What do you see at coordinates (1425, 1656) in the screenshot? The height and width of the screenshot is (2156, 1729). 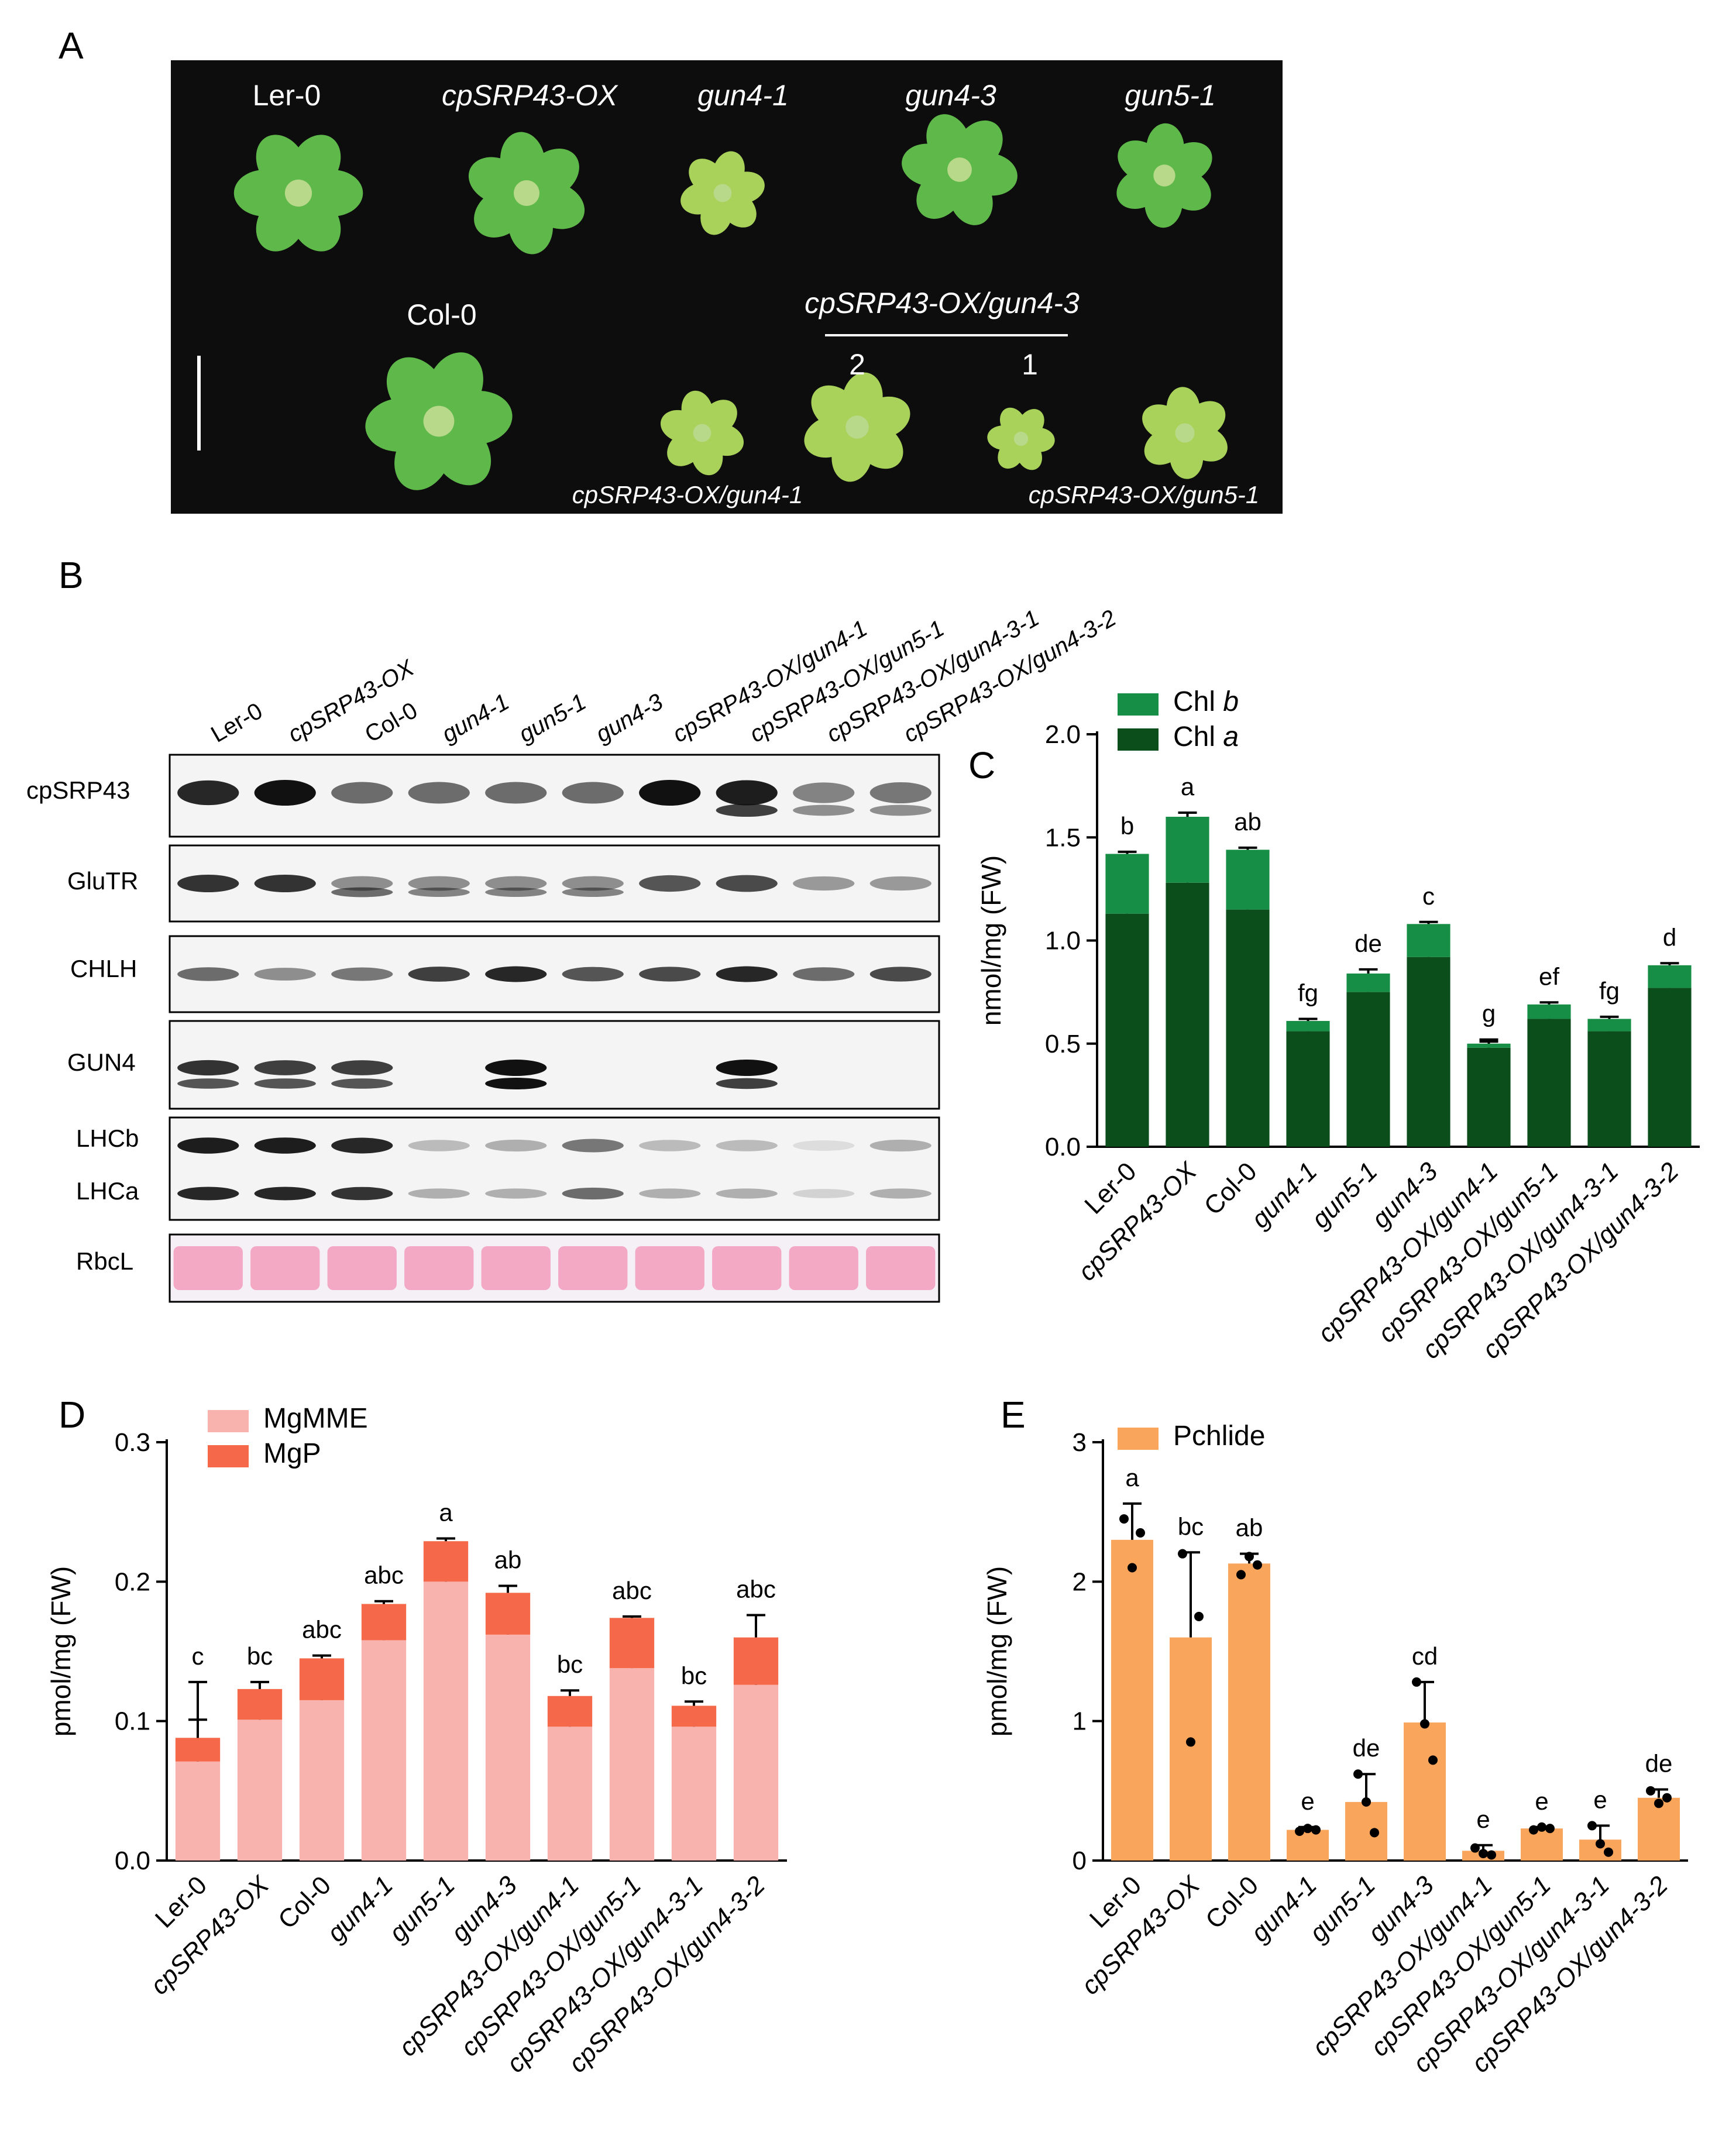 I see `significance-letter: cd` at bounding box center [1425, 1656].